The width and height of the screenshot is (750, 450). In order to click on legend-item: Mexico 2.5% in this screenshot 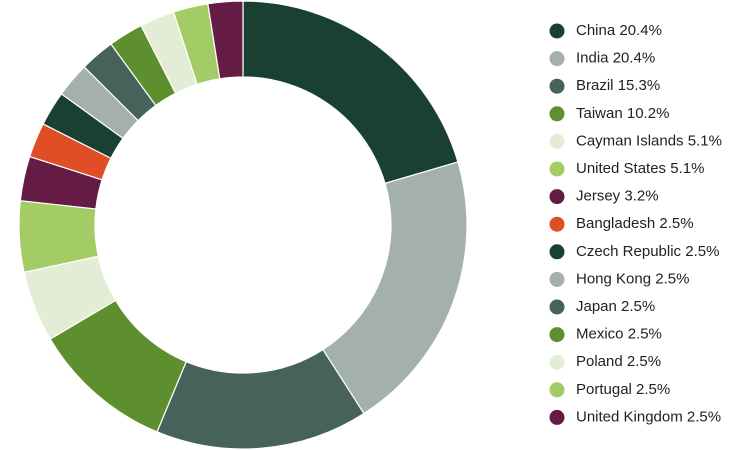, I will do `click(605, 334)`.